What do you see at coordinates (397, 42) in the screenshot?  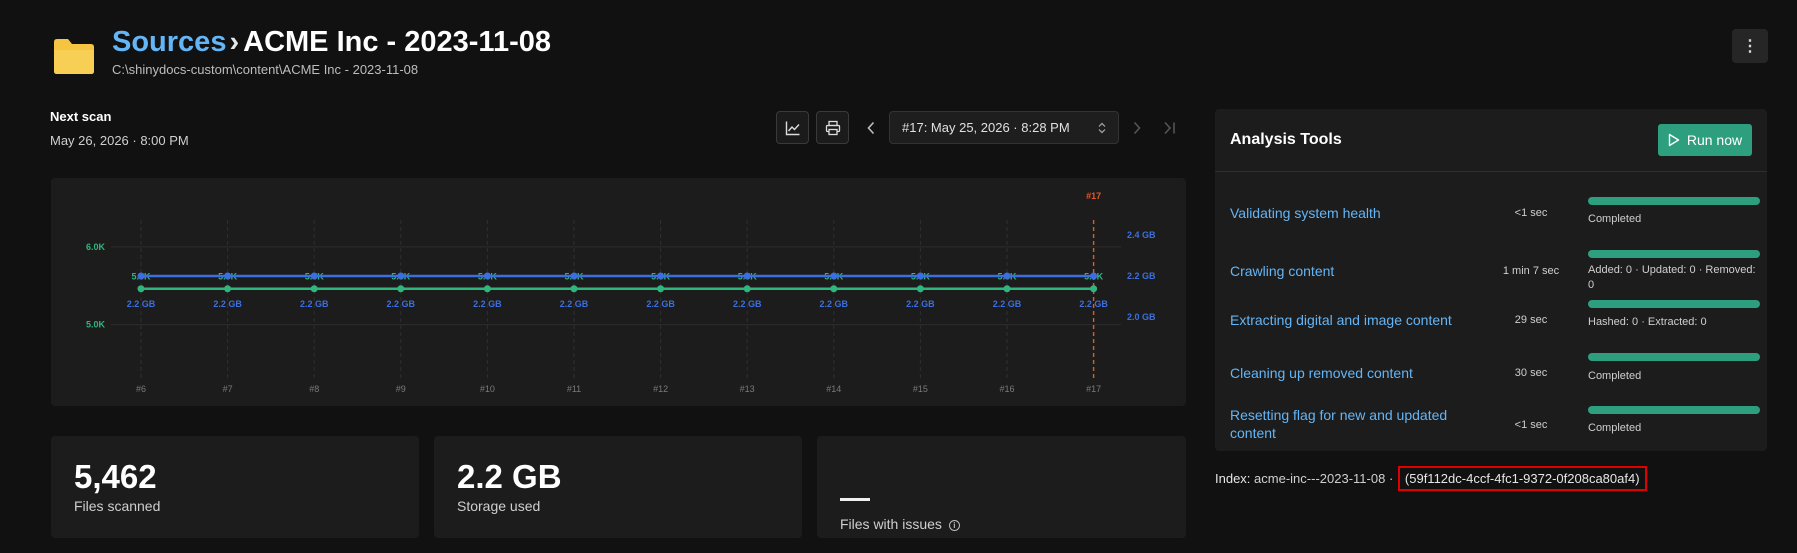 I see `page-title: ACME Inc - 2023-11-08` at bounding box center [397, 42].